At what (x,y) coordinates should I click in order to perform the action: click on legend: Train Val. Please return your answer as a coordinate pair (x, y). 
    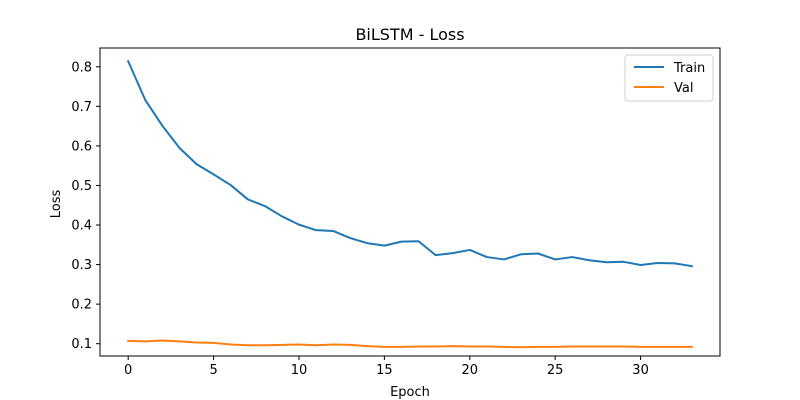
    Looking at the image, I should click on (669, 78).